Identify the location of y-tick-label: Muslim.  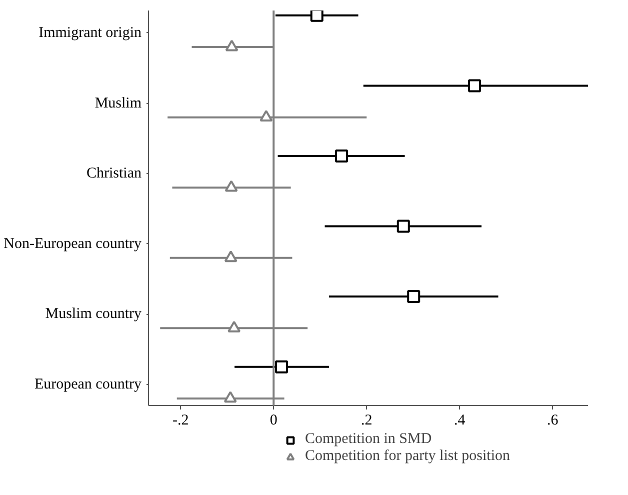
(118, 103).